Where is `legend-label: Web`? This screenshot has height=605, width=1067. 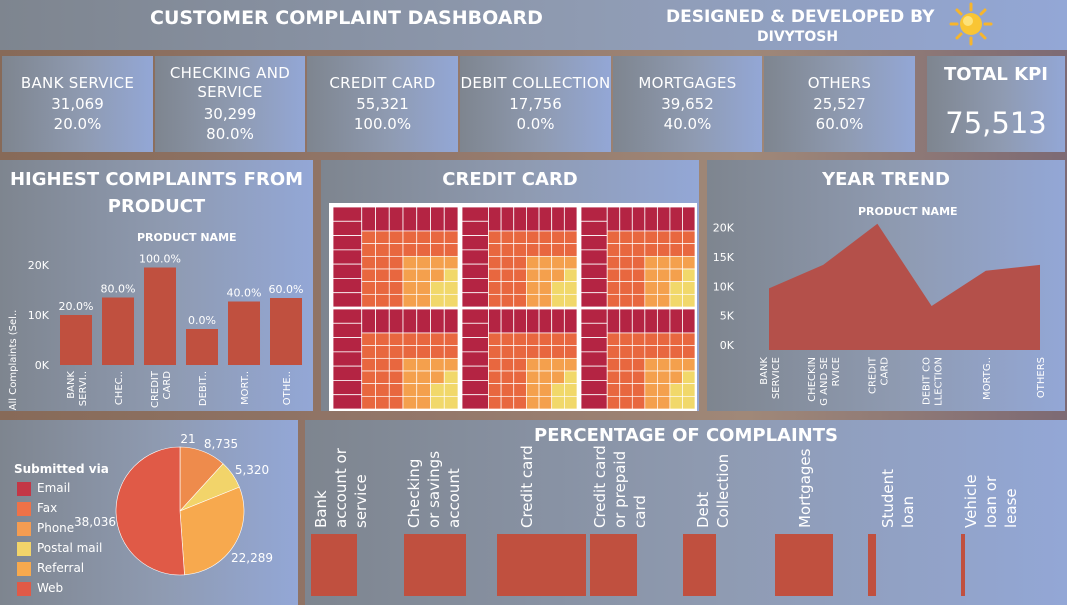
legend-label: Web is located at coordinates (50, 588).